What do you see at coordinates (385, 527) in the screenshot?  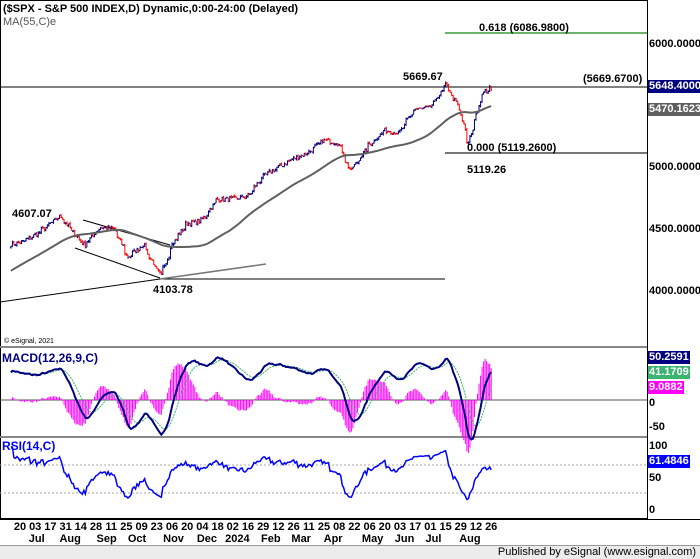 I see `date-tick-label: 20` at bounding box center [385, 527].